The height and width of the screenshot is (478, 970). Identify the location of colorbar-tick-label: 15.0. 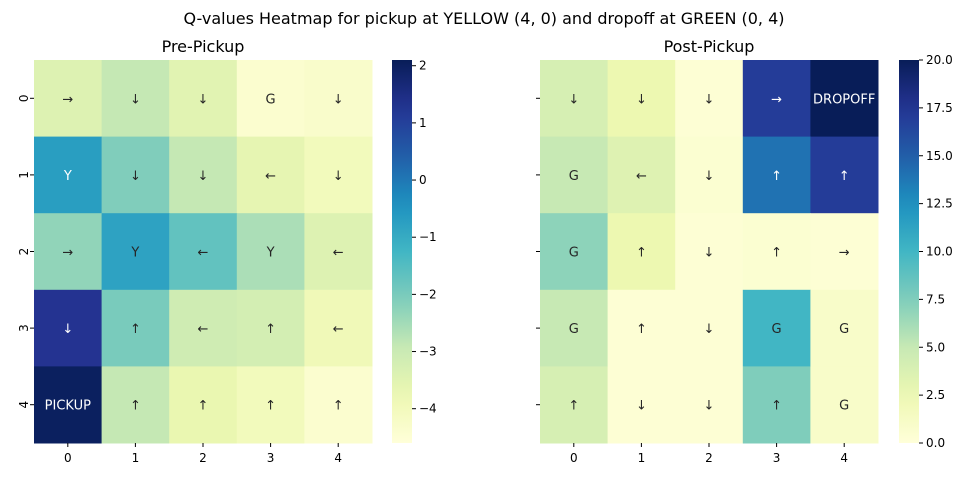
(939, 156).